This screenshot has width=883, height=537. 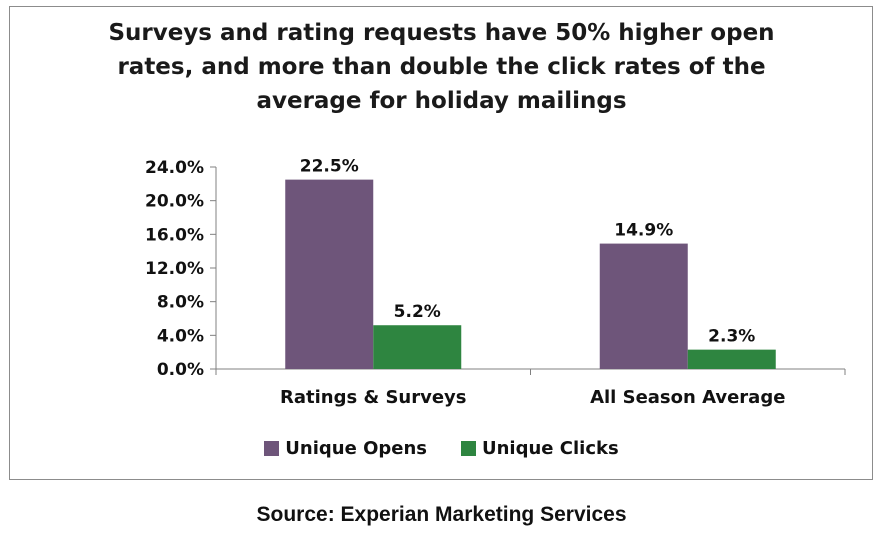 What do you see at coordinates (174, 269) in the screenshot?
I see `y-tick-label: 12.0%` at bounding box center [174, 269].